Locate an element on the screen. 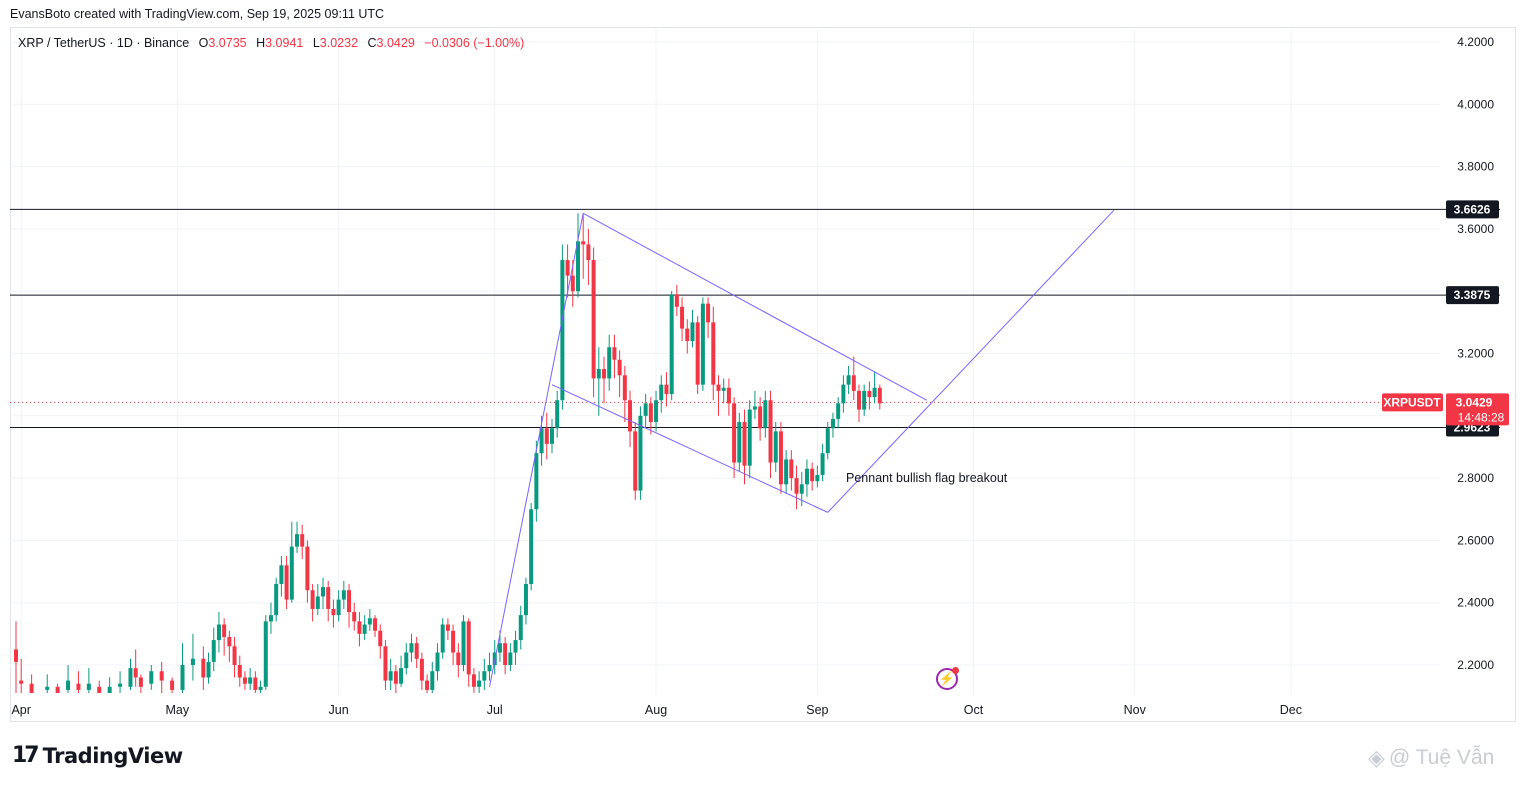 Image resolution: width=1524 pixels, height=785 pixels. x-tick-label: Nov is located at coordinates (1135, 710).